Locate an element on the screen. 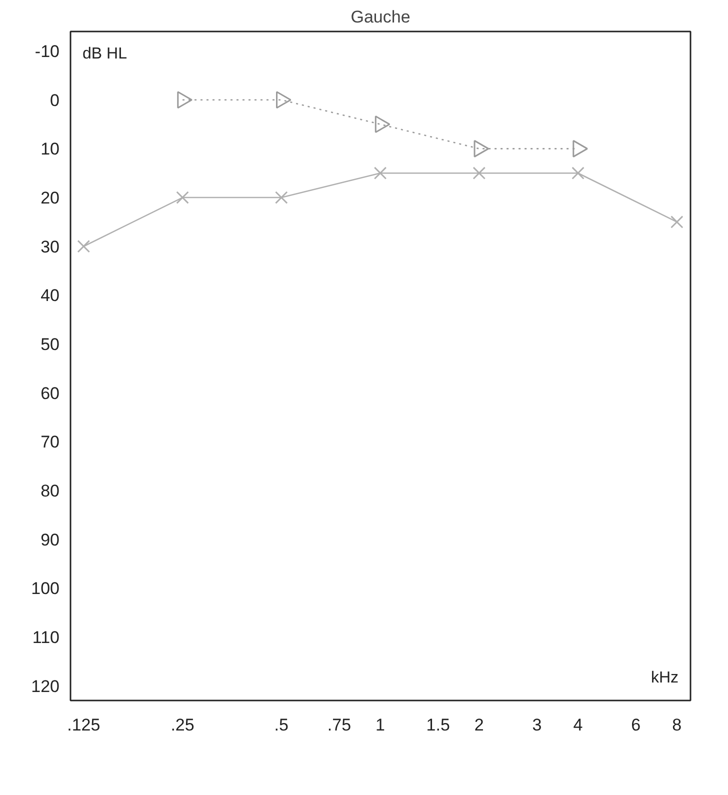  y-tick-label: 120 is located at coordinates (45, 686).